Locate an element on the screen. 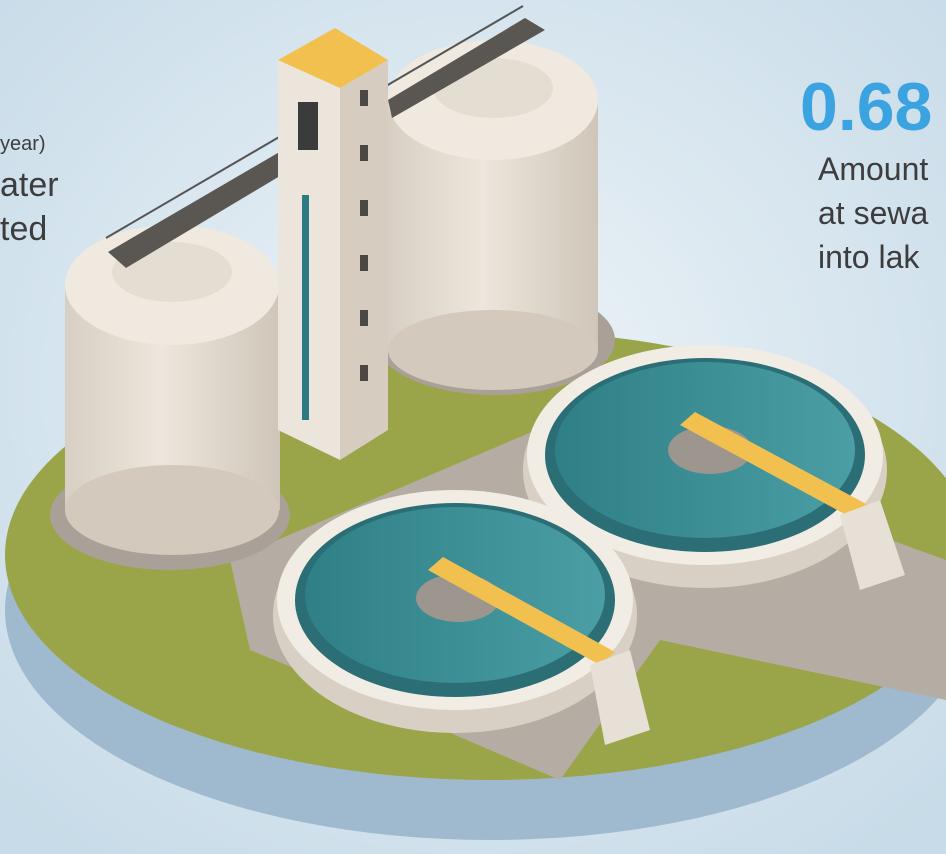  caption-line: year) is located at coordinates (23, 144).